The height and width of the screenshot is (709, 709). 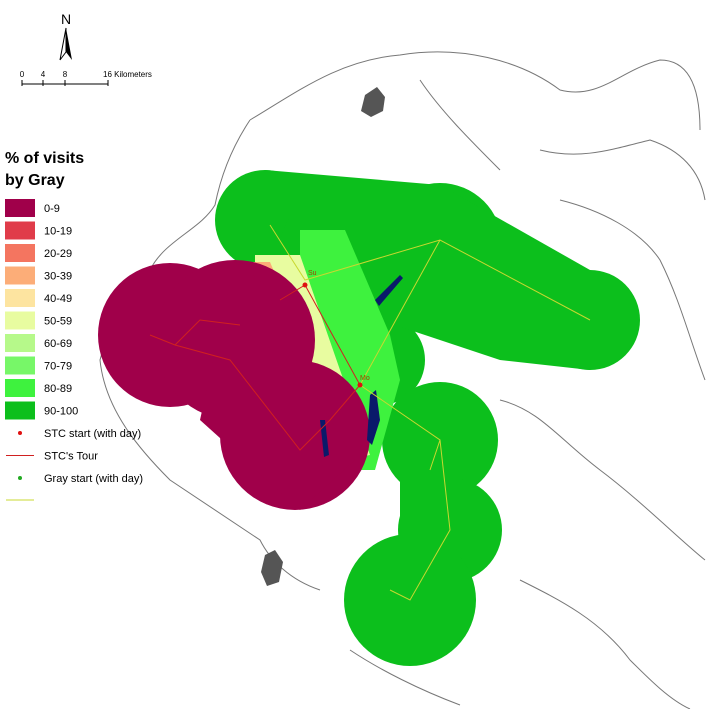 What do you see at coordinates (58, 299) in the screenshot?
I see `legend-label: 40-49` at bounding box center [58, 299].